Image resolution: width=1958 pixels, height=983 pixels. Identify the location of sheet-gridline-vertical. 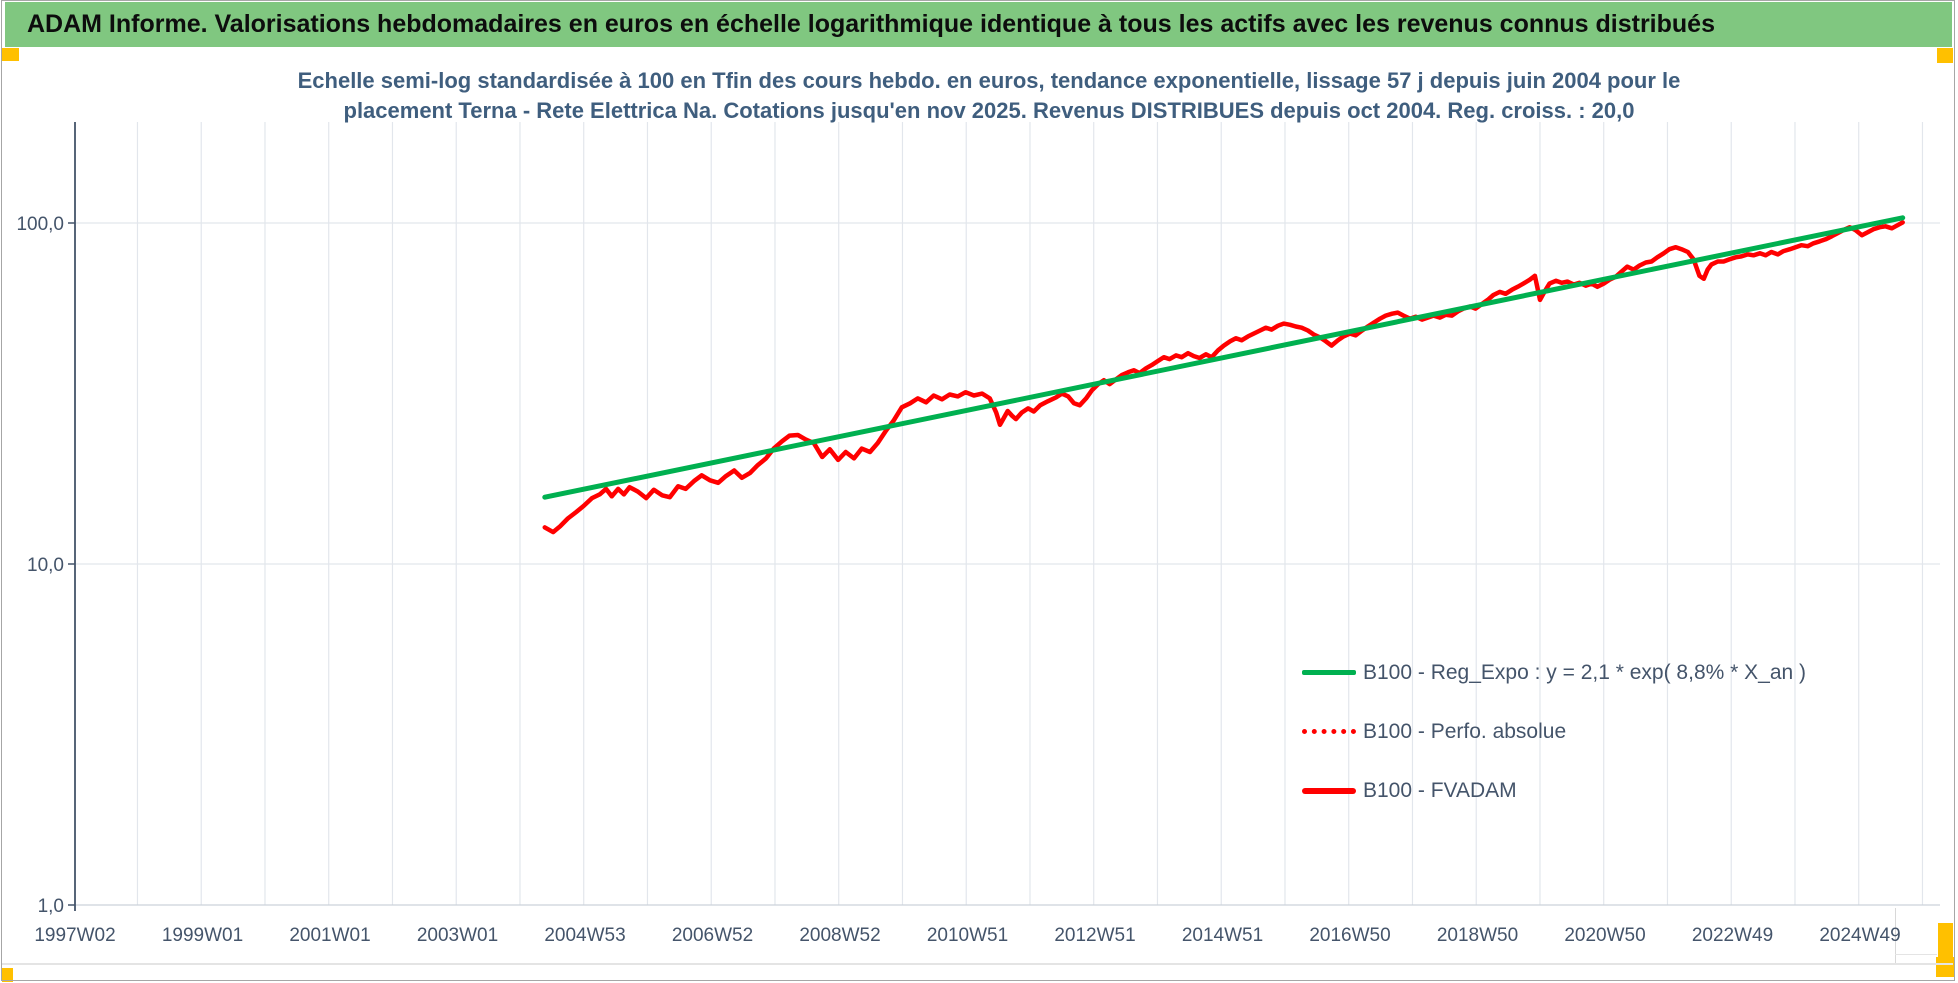
(1895, 935).